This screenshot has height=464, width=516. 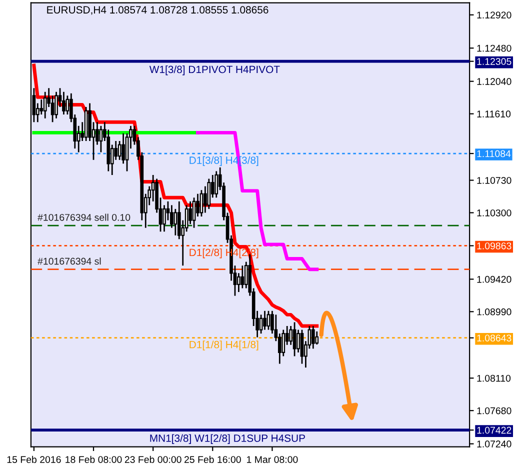 I want to click on ref-line-label: D1[1/8] H4[1/8], so click(x=224, y=345).